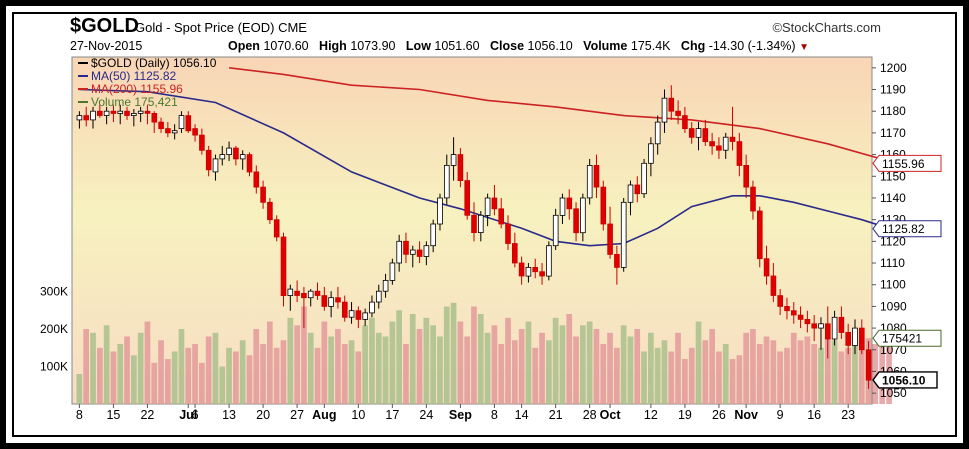 Image resolution: width=969 pixels, height=449 pixels. Describe the element at coordinates (826, 27) in the screenshot. I see `brand-label: ©StockCharts.com` at that location.